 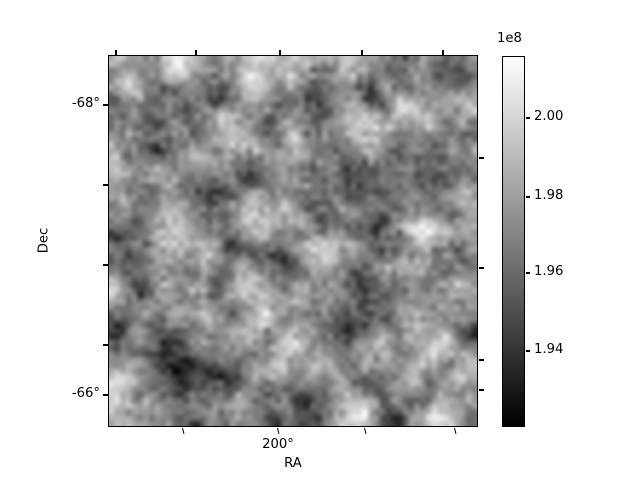 What do you see at coordinates (549, 349) in the screenshot?
I see `colorbar-tick-label-3: 1.94` at bounding box center [549, 349].